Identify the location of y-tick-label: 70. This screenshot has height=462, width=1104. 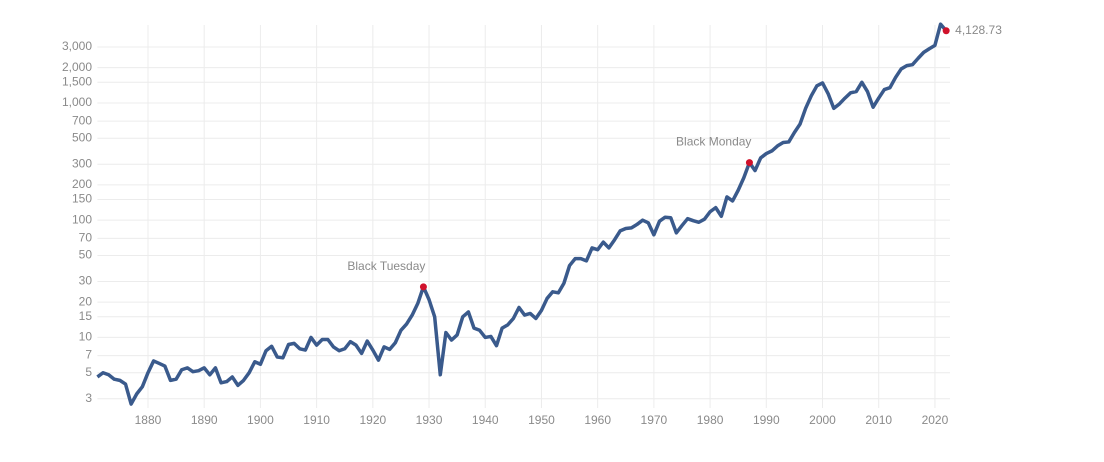
(86, 238).